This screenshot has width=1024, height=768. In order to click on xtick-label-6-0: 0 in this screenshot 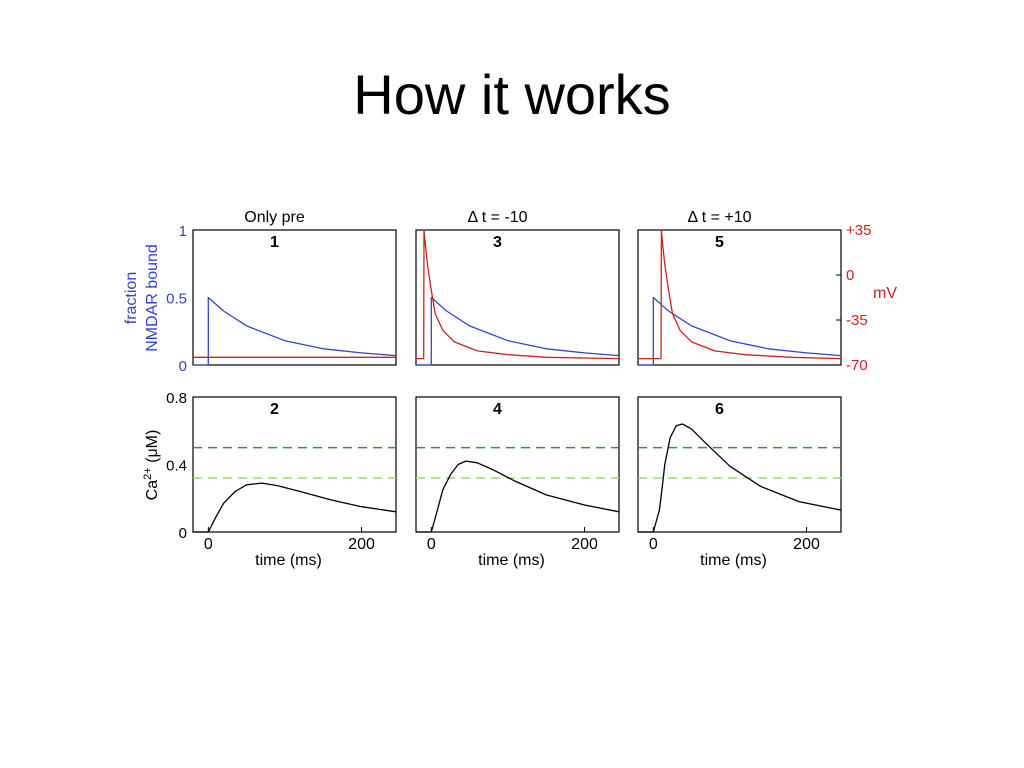, I will do `click(653, 544)`.